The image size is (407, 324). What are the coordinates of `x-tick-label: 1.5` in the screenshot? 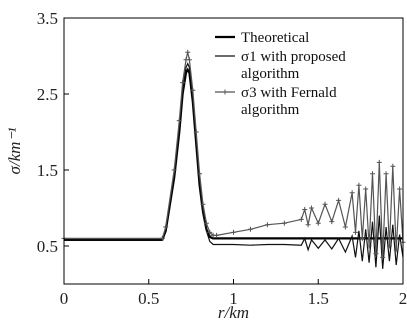 It's located at (318, 298).